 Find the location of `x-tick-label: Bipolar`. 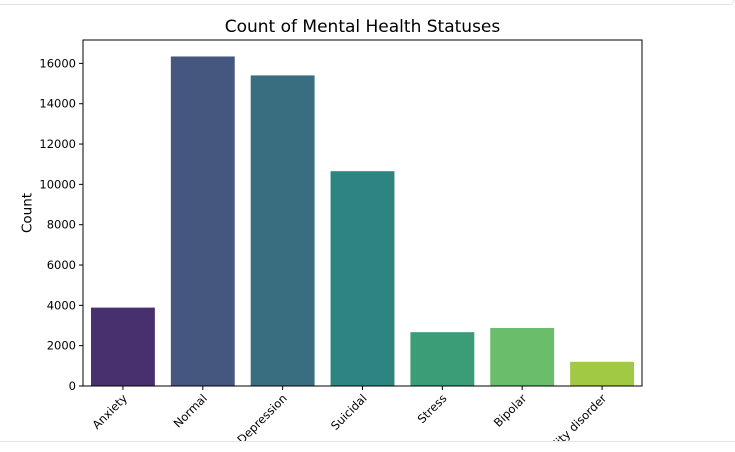

x-tick-label: Bipolar is located at coordinates (510, 410).